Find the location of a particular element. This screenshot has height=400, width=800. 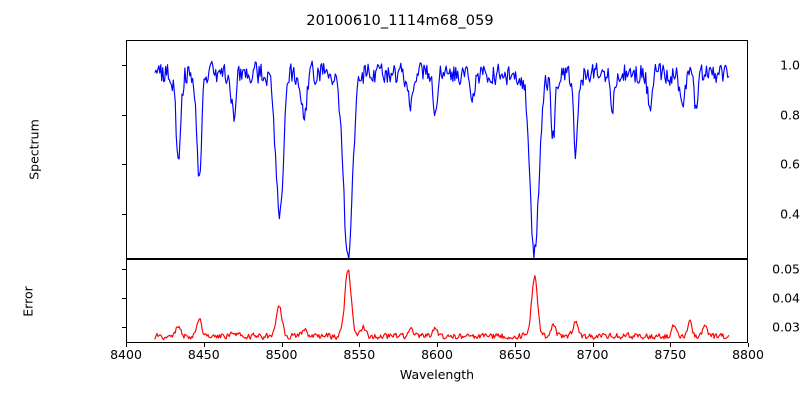

x-tick-label: 8750 is located at coordinates (670, 354).